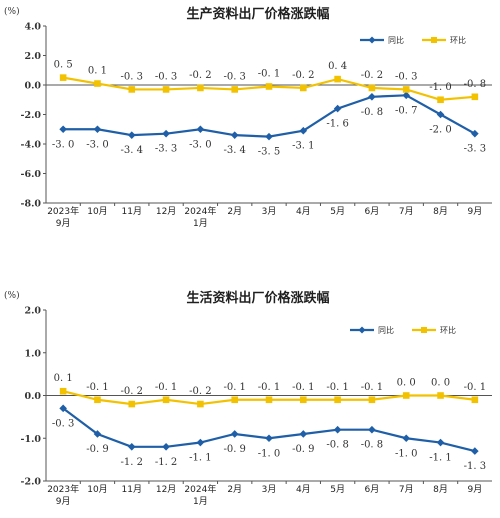  What do you see at coordinates (269, 211) in the screenshot?
I see `x-tick-label: 3月` at bounding box center [269, 211].